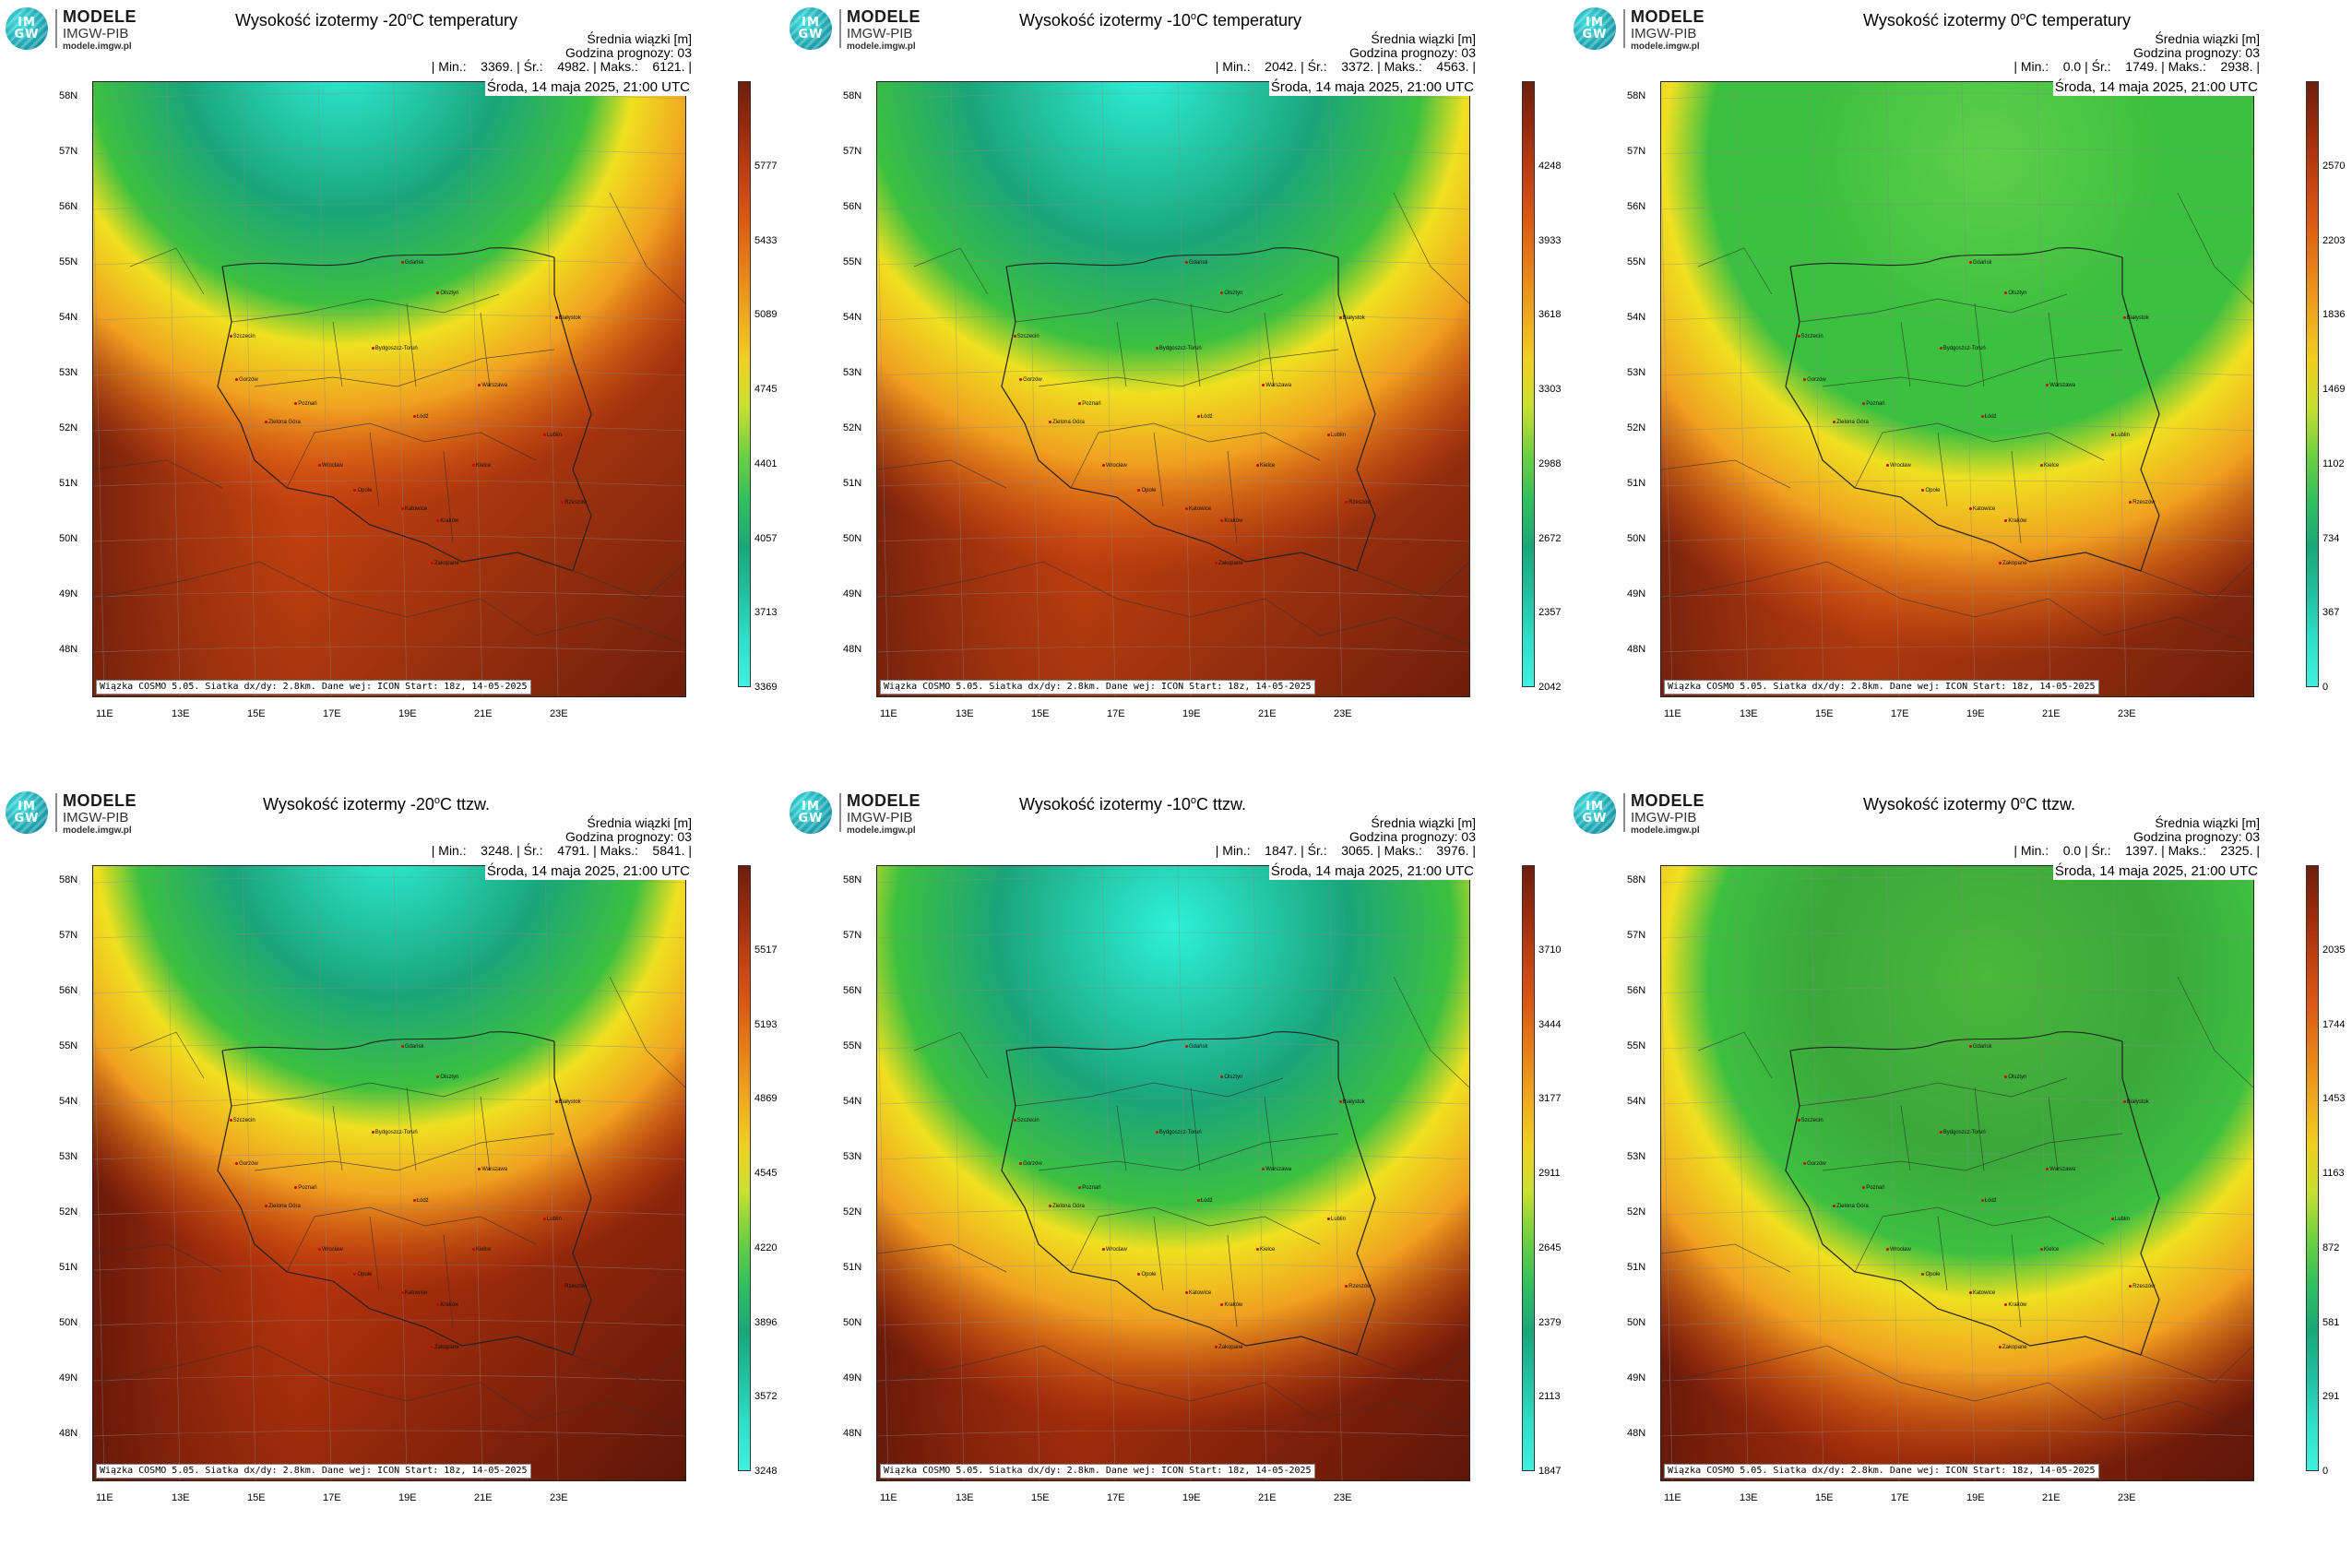 The image size is (2352, 1568). I want to click on color-scale-tick: 5517, so click(766, 950).